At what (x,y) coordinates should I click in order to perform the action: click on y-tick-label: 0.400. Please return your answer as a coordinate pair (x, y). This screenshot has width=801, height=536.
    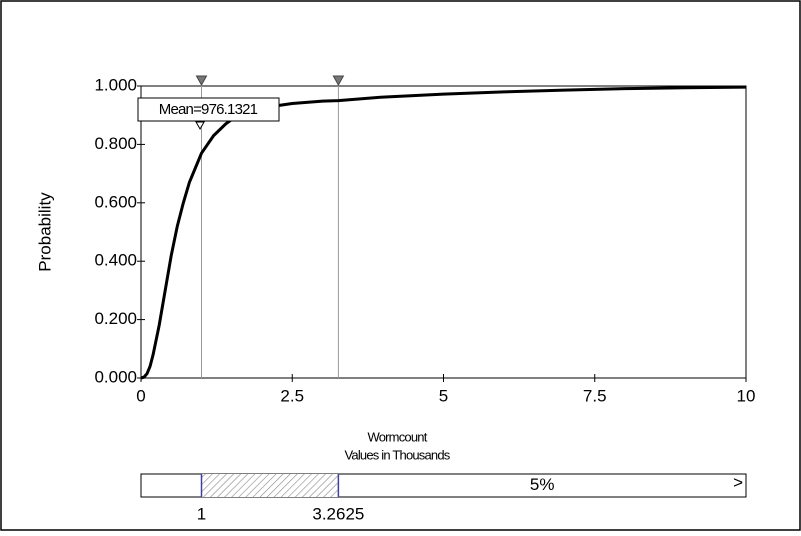
    Looking at the image, I should click on (115, 260).